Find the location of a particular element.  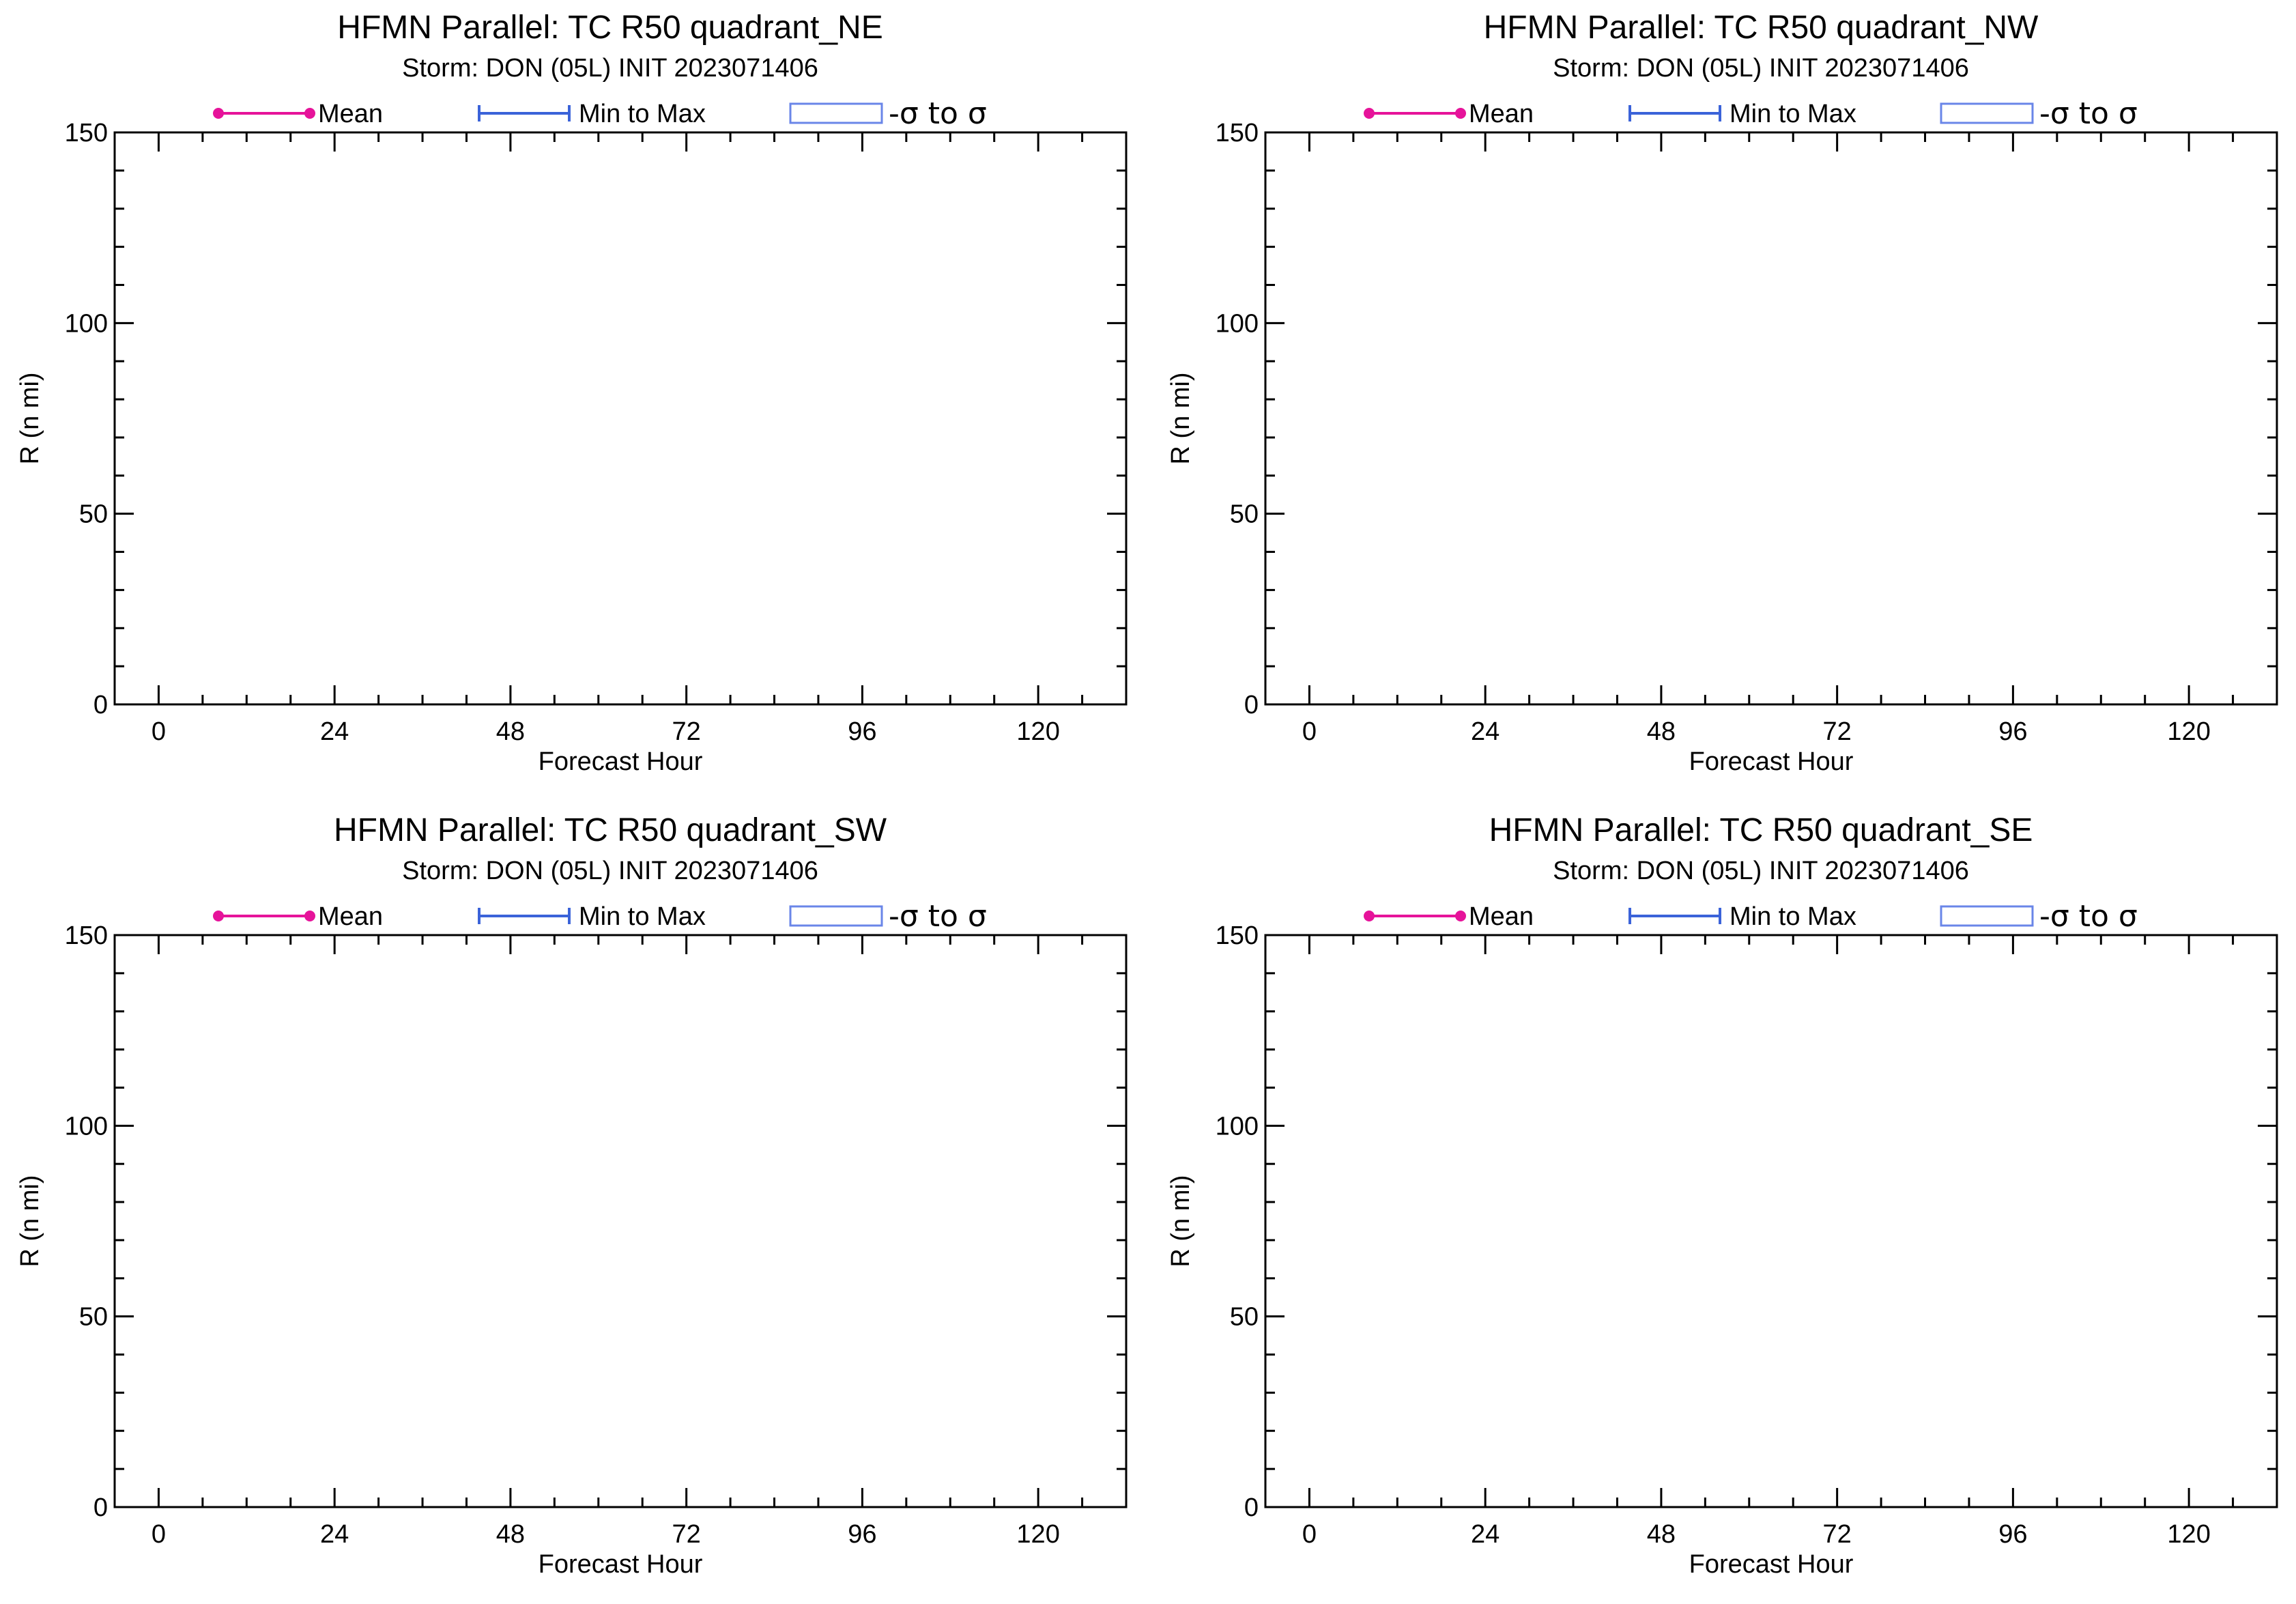

chart-title: HFMN Parallel: TC R50 quadrant_NW is located at coordinates (1761, 28).